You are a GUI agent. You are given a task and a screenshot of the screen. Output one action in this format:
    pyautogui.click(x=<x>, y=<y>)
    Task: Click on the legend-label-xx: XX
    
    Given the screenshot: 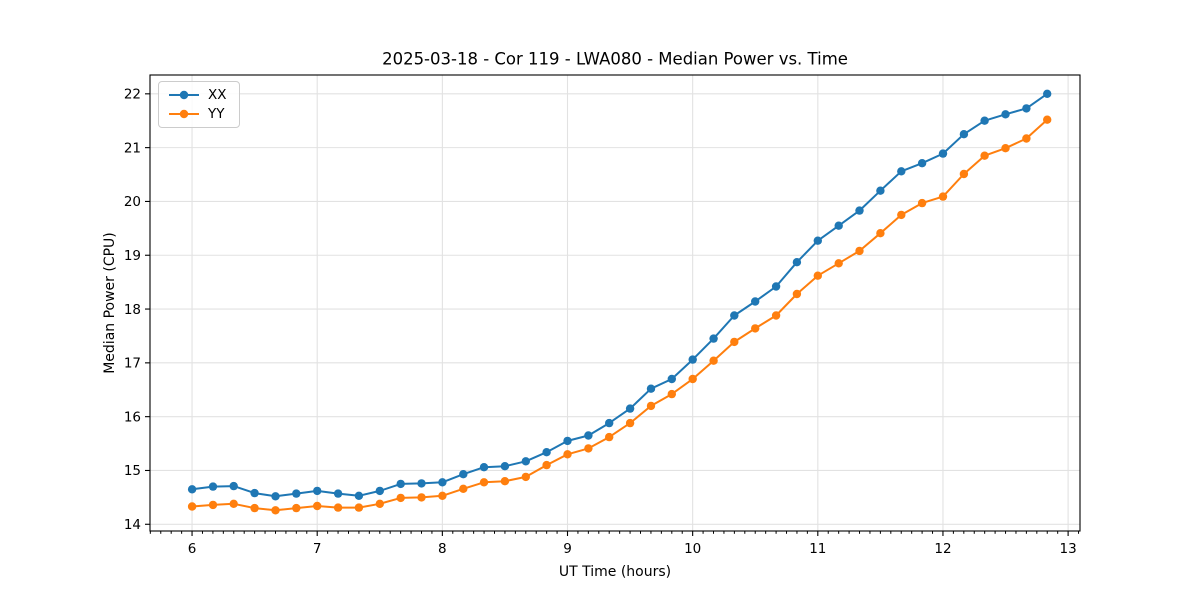 What is the action you would take?
    pyautogui.click(x=217, y=95)
    